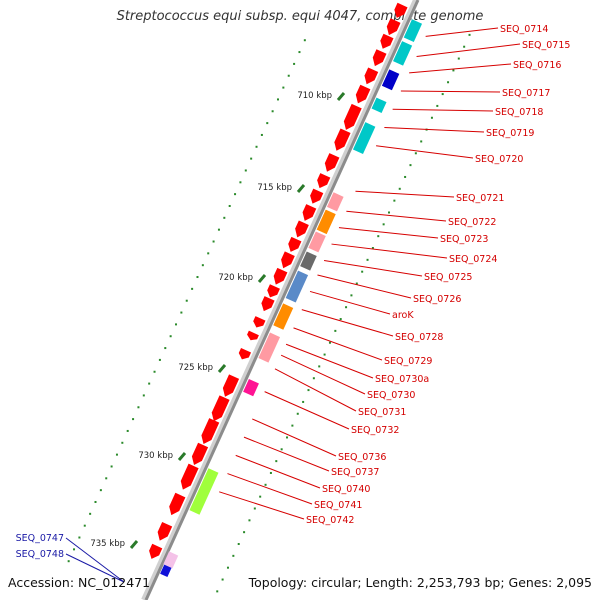 This screenshot has width=600, height=600. What do you see at coordinates (546, 45) in the screenshot?
I see `gene-label: SEQ_0715` at bounding box center [546, 45].